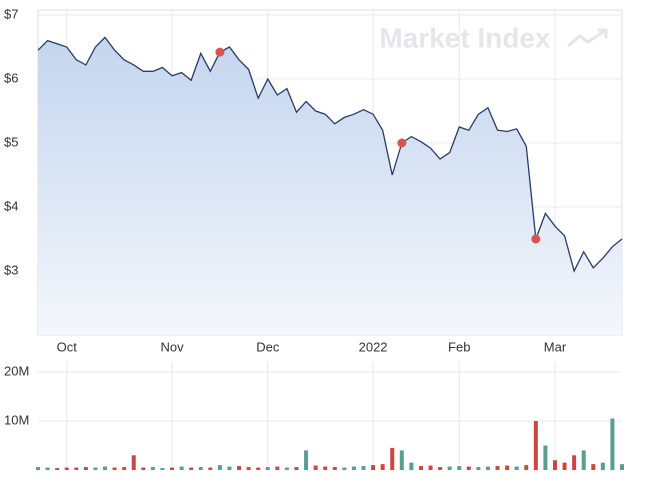 The width and height of the screenshot is (653, 493). What do you see at coordinates (555, 346) in the screenshot?
I see `x-tick-label: Mar` at bounding box center [555, 346].